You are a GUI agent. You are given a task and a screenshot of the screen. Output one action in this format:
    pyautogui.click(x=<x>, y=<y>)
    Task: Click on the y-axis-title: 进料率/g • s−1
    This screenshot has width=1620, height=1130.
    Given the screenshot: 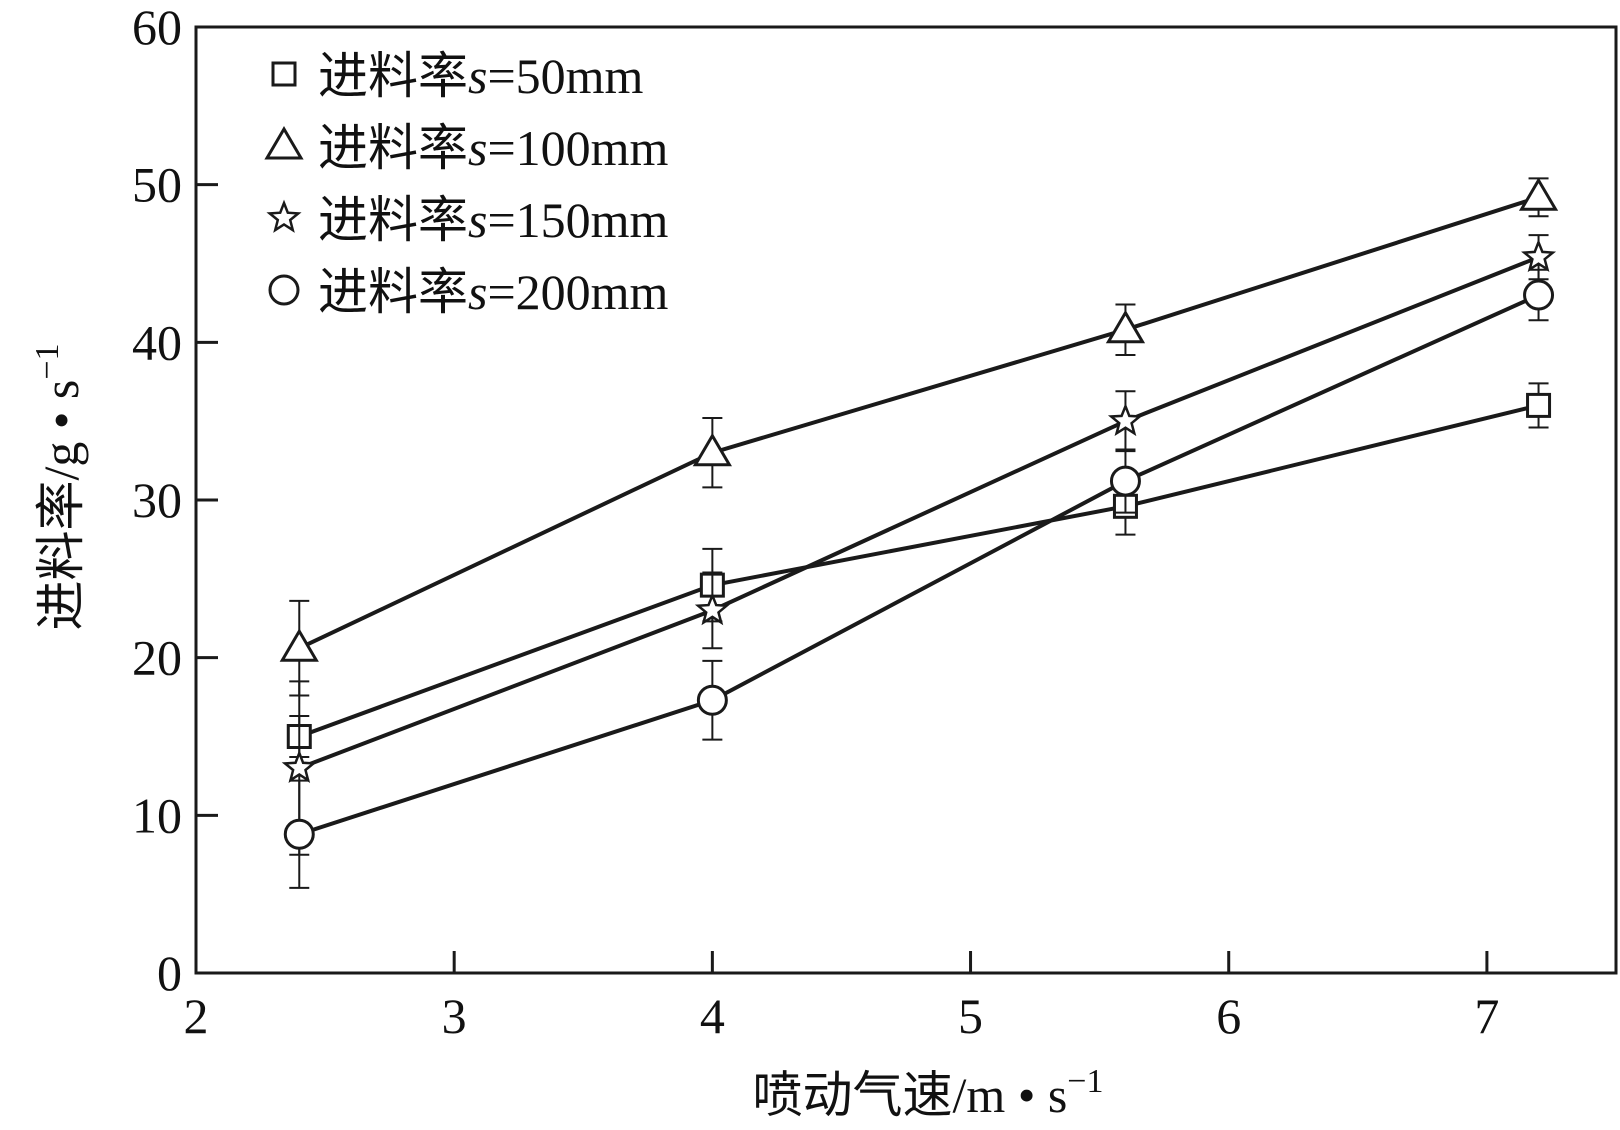 What is the action you would take?
    pyautogui.click(x=59, y=486)
    